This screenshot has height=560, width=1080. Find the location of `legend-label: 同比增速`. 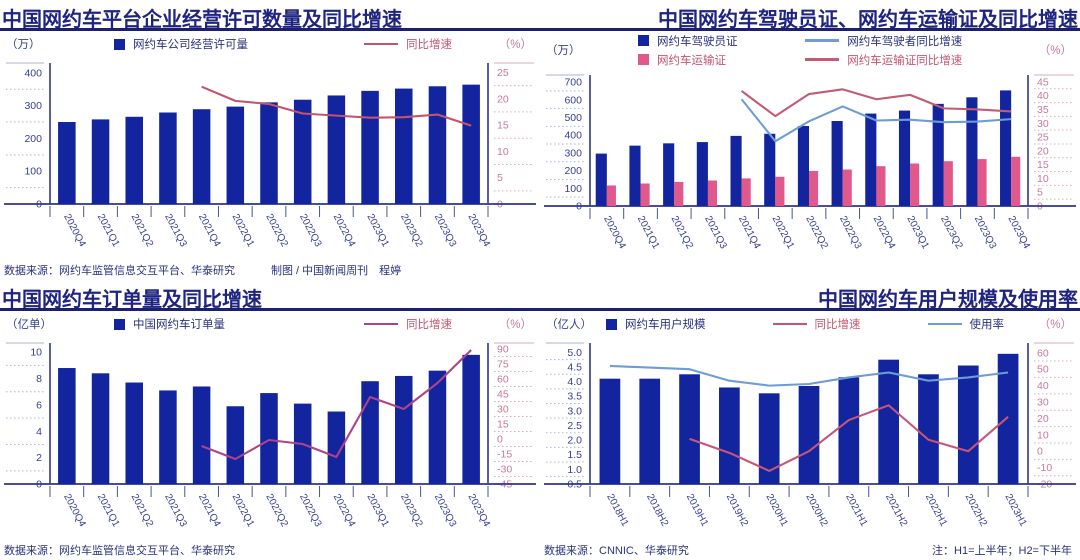

legend-label: 同比增速 is located at coordinates (837, 325).